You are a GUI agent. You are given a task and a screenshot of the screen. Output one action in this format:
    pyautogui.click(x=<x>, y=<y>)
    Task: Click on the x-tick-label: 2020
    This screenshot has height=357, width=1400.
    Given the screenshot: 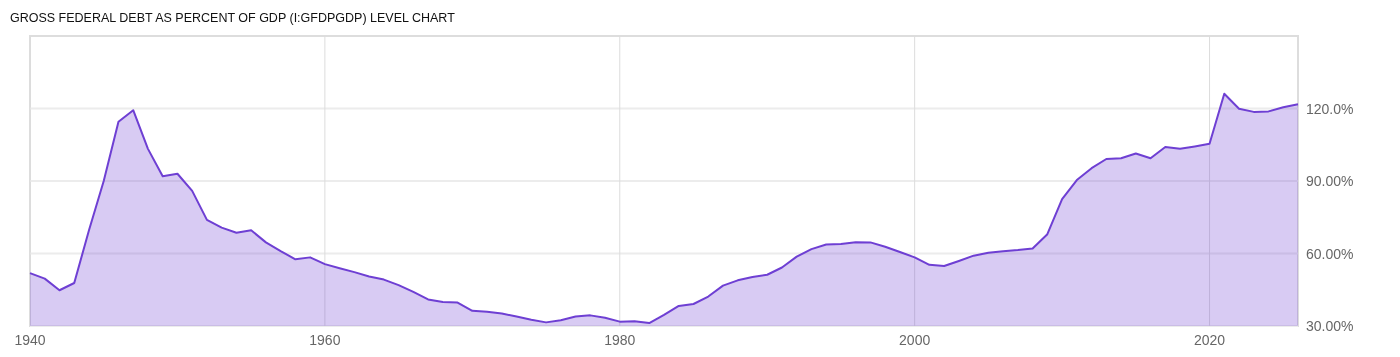 What is the action you would take?
    pyautogui.click(x=1209, y=340)
    